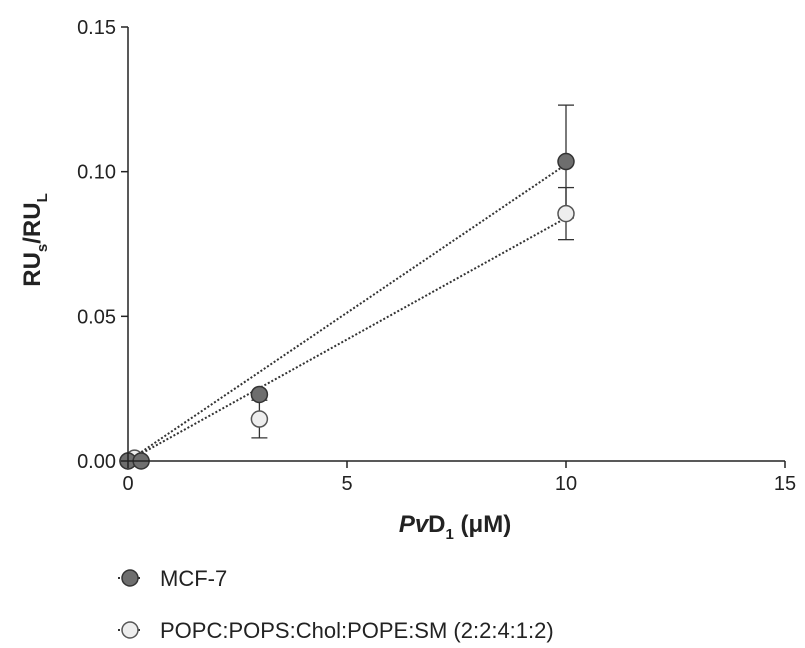  What do you see at coordinates (785, 484) in the screenshot?
I see `x-tick-label: 15` at bounding box center [785, 484].